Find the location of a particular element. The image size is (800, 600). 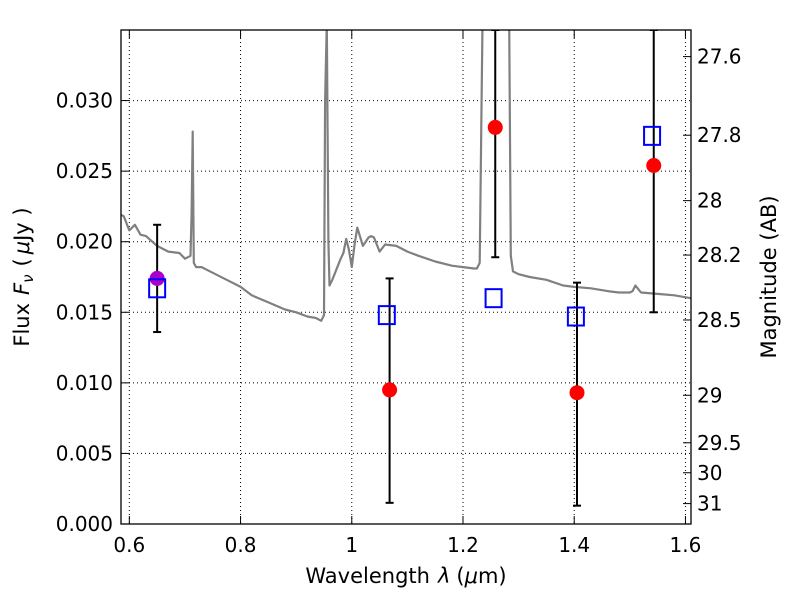

y-tick-label: 0.005 is located at coordinates (84, 453).